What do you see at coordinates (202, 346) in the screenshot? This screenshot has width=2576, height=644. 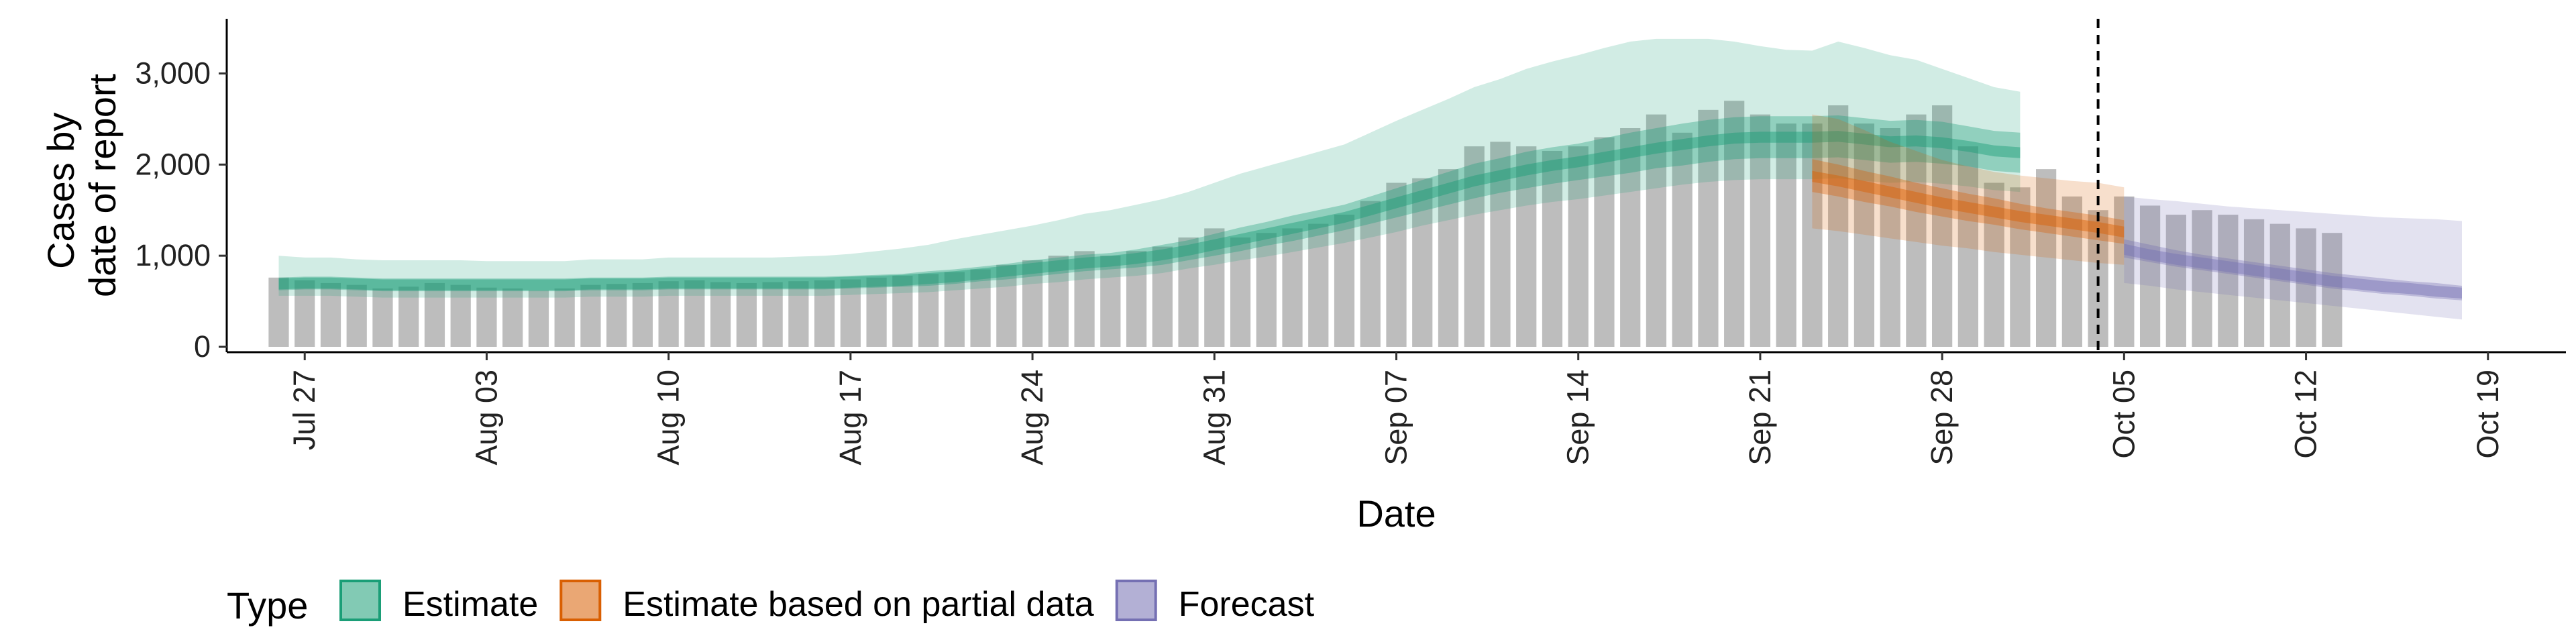 I see `y-tick-label: 0` at bounding box center [202, 346].